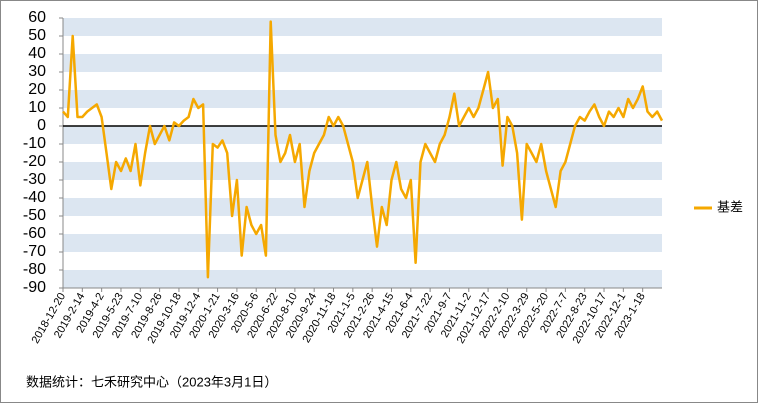 The width and height of the screenshot is (758, 403). I want to click on y-tick-label: 30, so click(37, 71).